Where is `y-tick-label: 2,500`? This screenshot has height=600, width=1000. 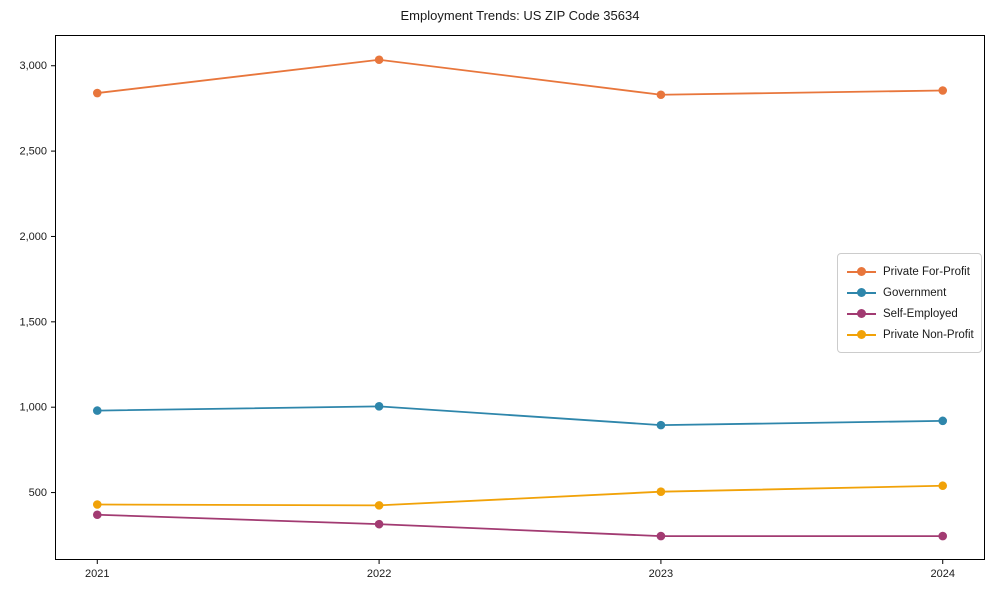 y-tick-label: 2,500 is located at coordinates (33, 152).